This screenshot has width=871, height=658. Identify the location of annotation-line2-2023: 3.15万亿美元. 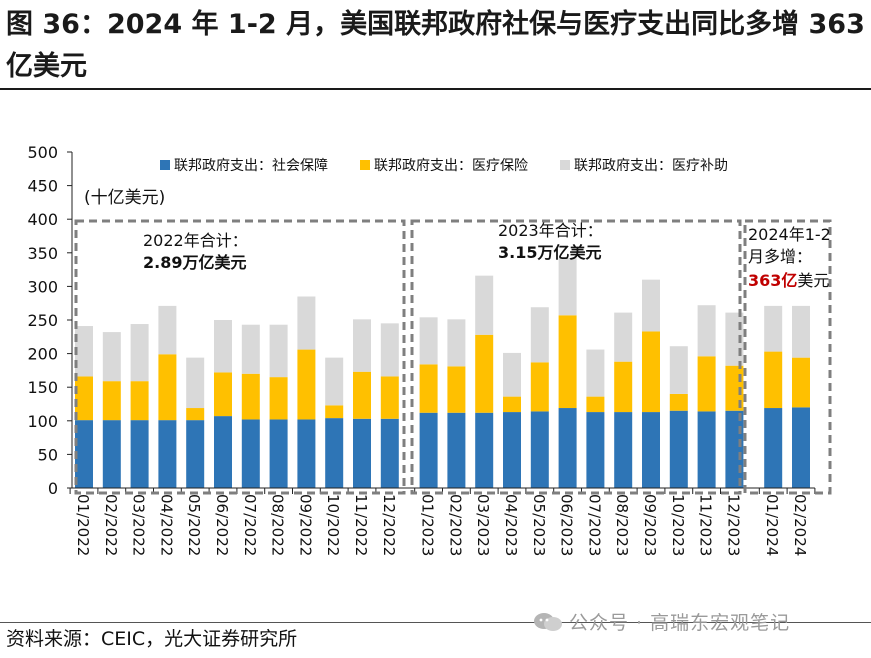
(549, 252).